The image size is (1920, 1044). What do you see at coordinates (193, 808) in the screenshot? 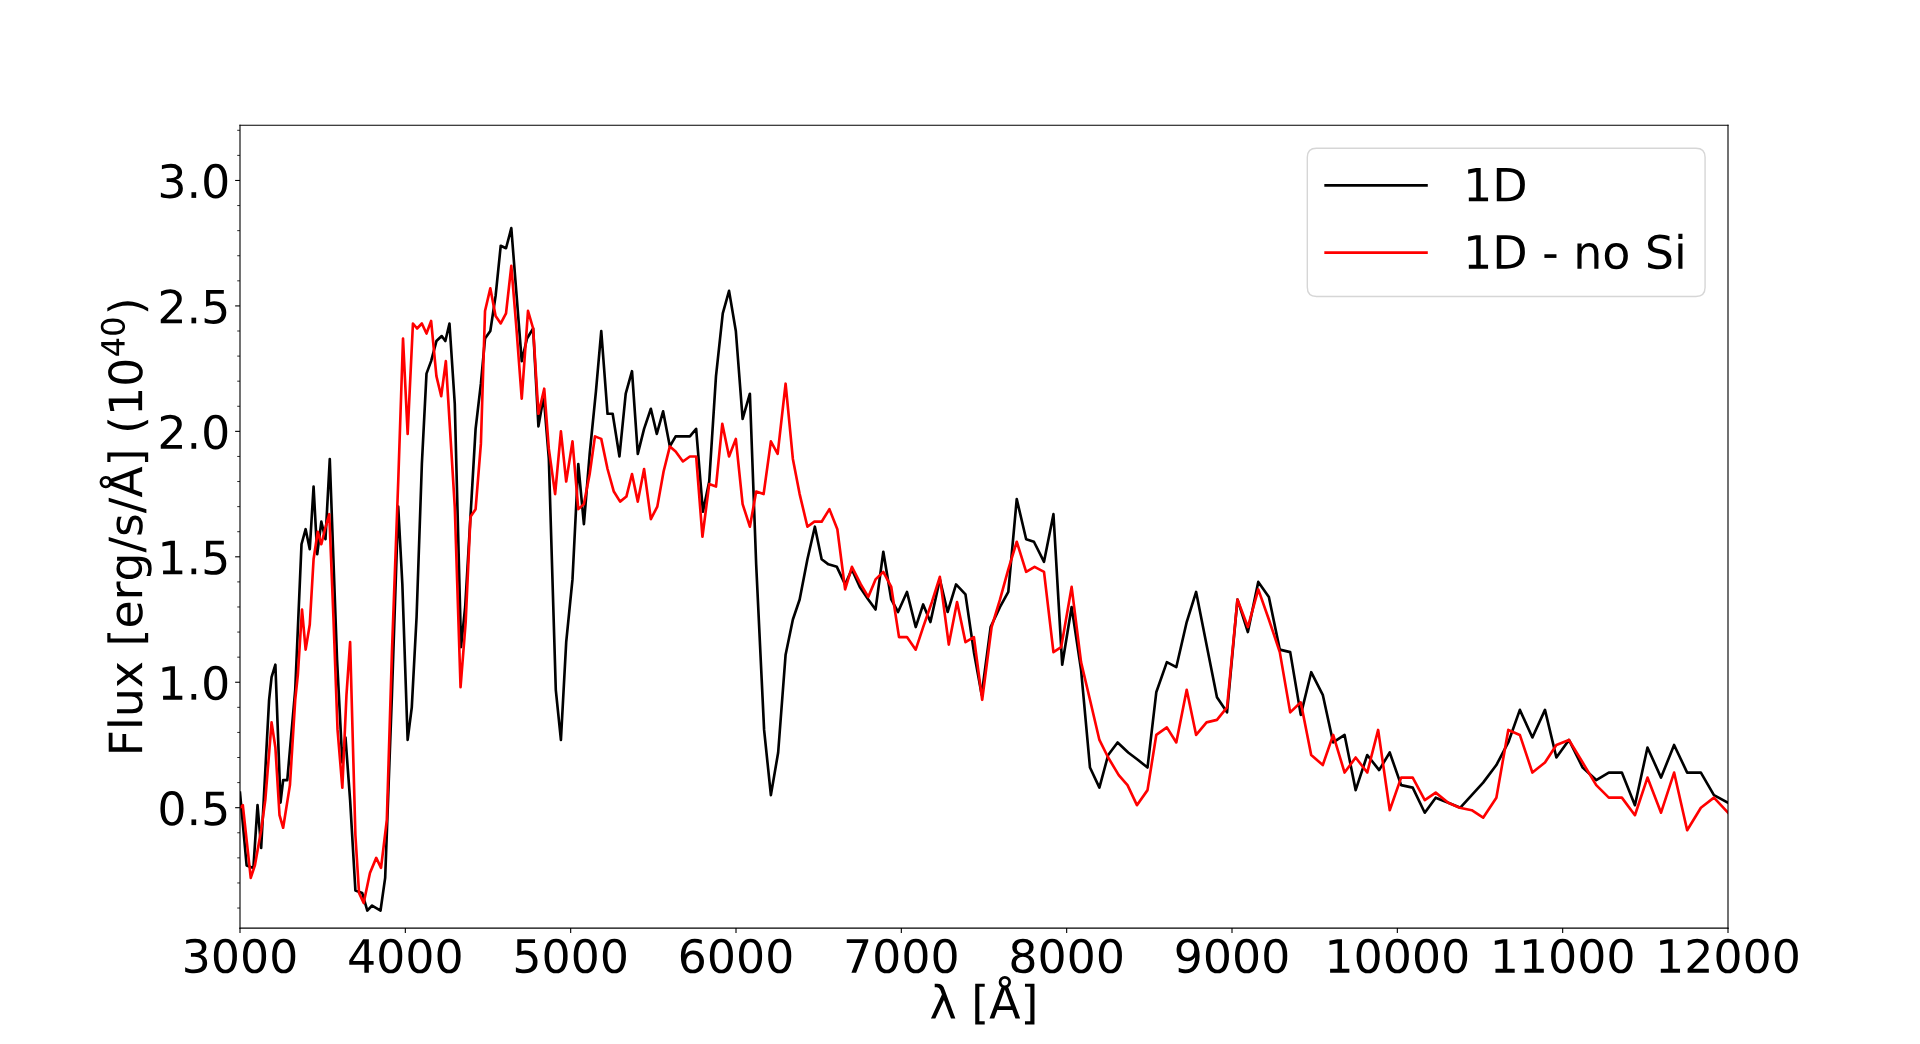
I see `y-tick-label: 0.5` at bounding box center [193, 808].